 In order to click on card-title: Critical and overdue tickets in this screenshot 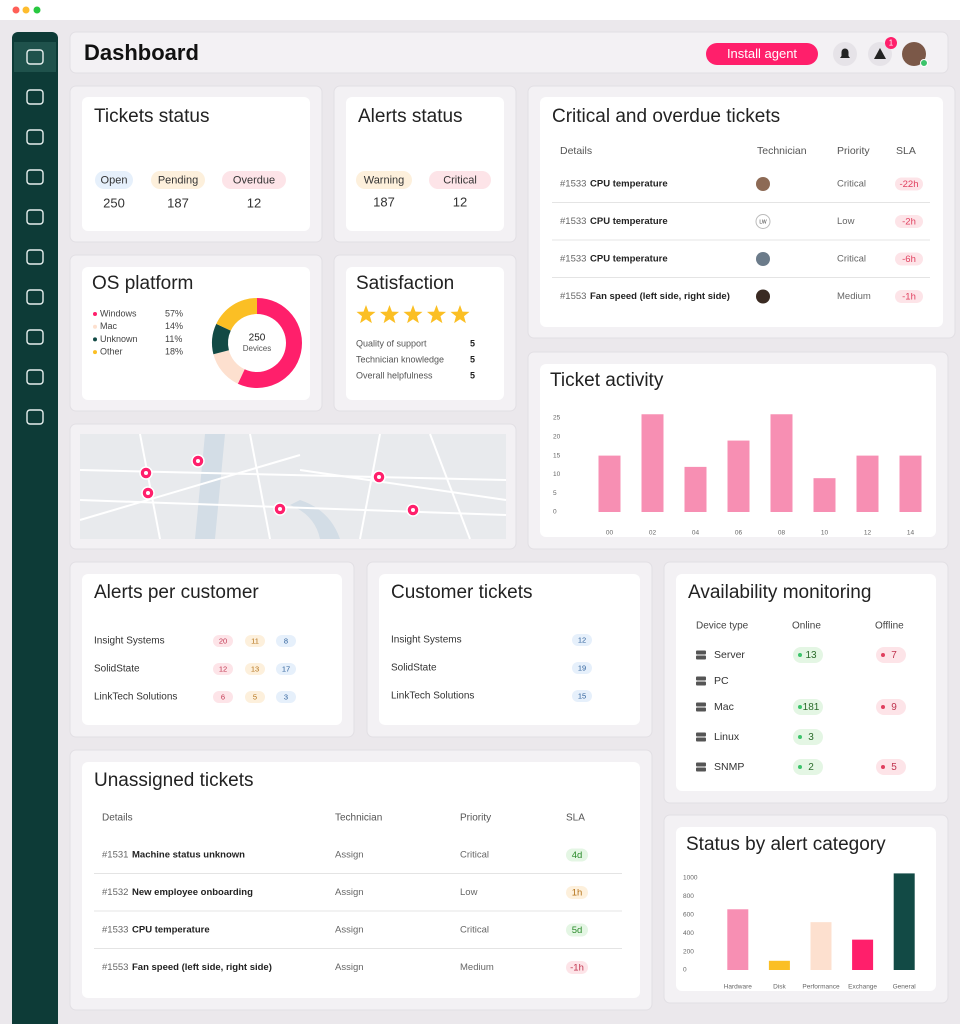, I will do `click(666, 116)`.